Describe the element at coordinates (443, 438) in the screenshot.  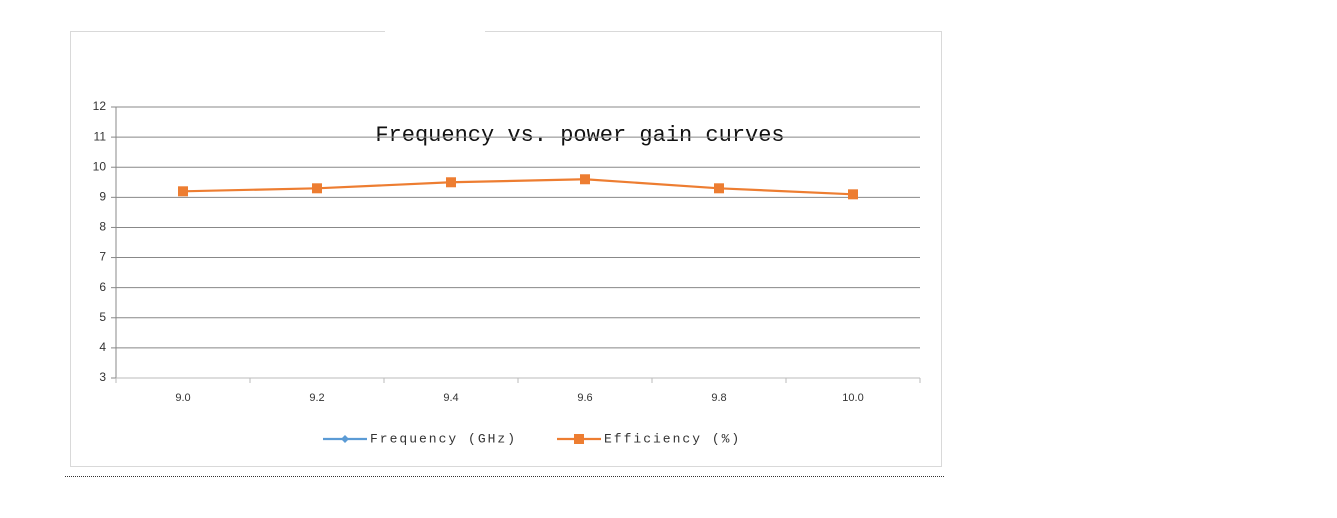
I see `legend-label: Frequency (GHz)` at that location.